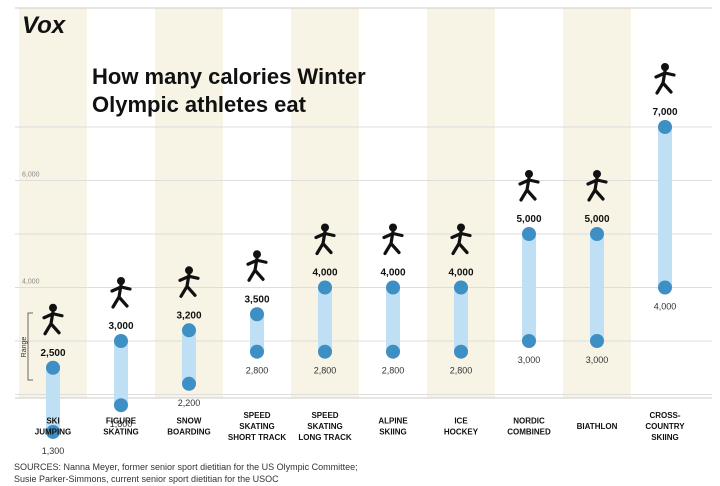 The width and height of the screenshot is (720, 486). Describe the element at coordinates (199, 104) in the screenshot. I see `chart-title-line2: Olympic athletes eat` at that location.